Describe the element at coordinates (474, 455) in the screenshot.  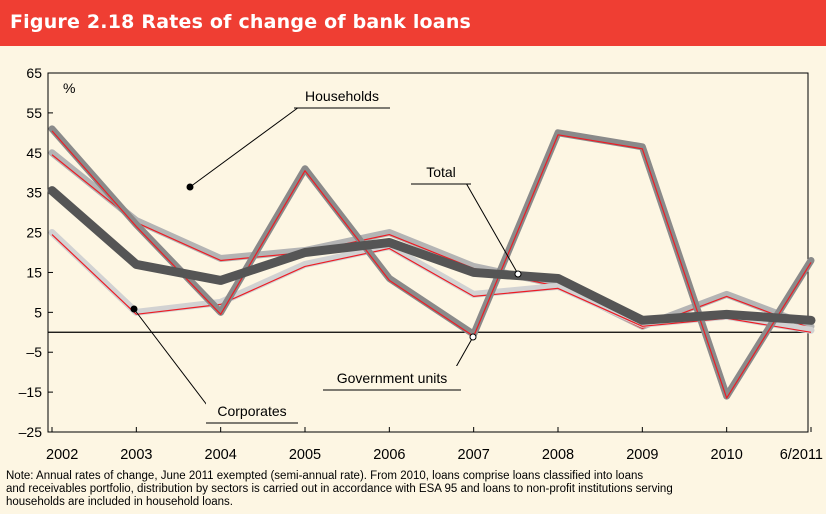
I see `x-tick-label: 2007` at that location.